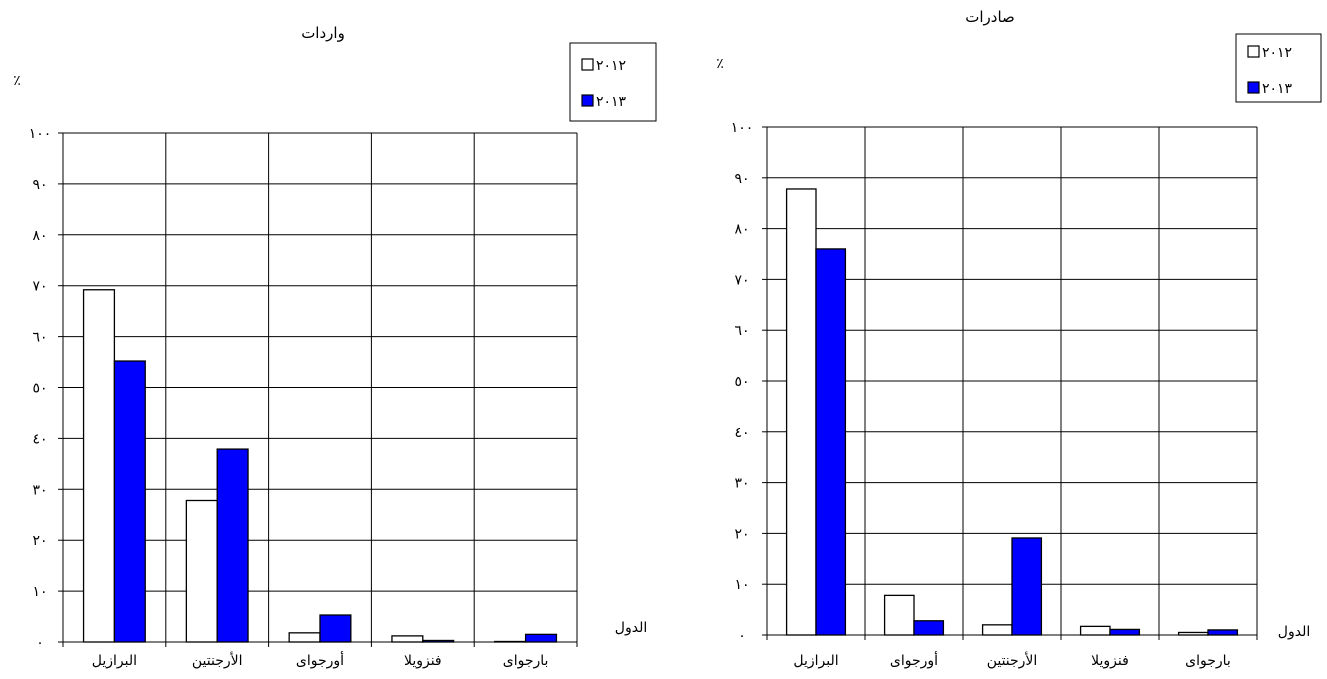 The image size is (1327, 679). Describe the element at coordinates (323, 33) in the screenshot. I see `chart-title: واردات` at that location.